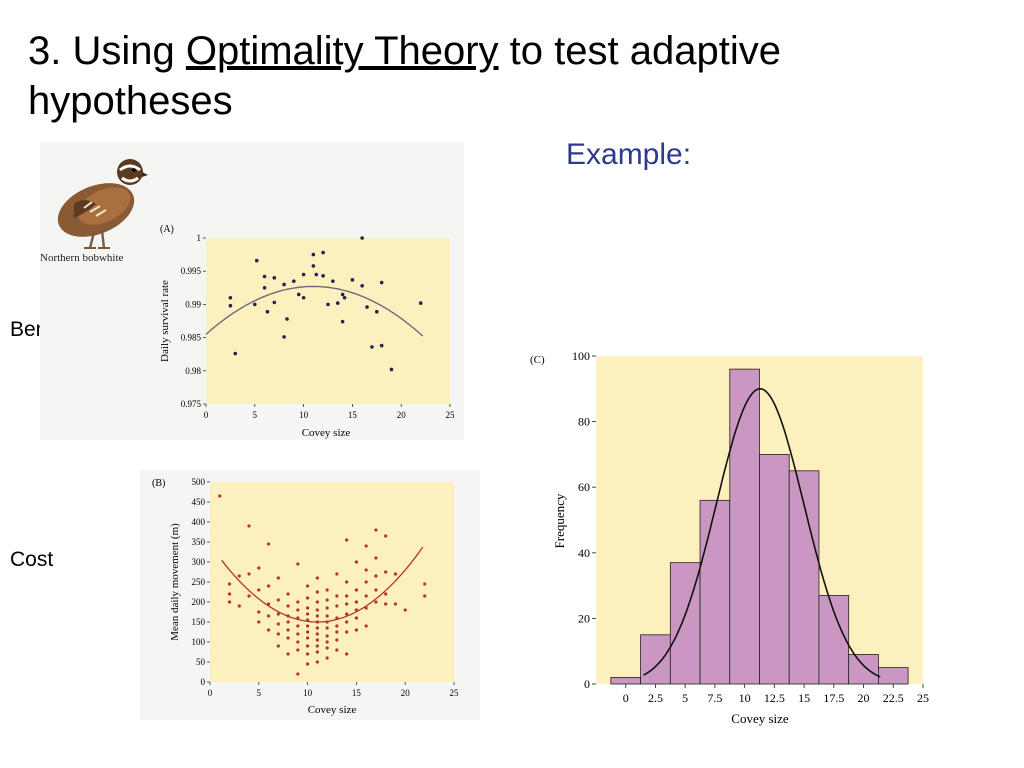 The width and height of the screenshot is (1024, 768). Describe the element at coordinates (191, 271) in the screenshot. I see `chart-a-ytick-label: 0.995` at that location.